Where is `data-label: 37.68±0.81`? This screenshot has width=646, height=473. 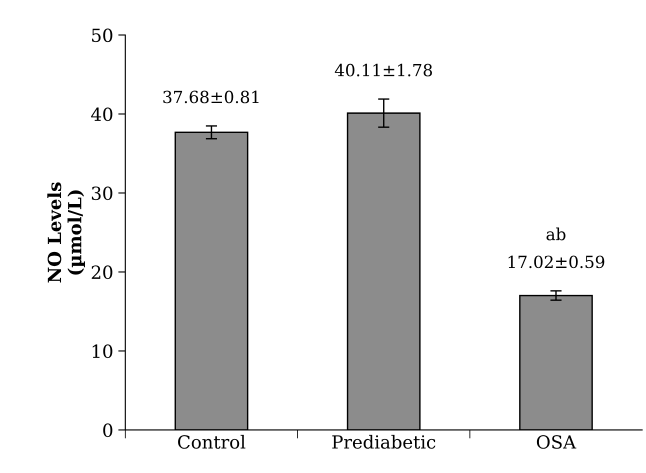 data-label: 37.68±0.81 is located at coordinates (210, 97).